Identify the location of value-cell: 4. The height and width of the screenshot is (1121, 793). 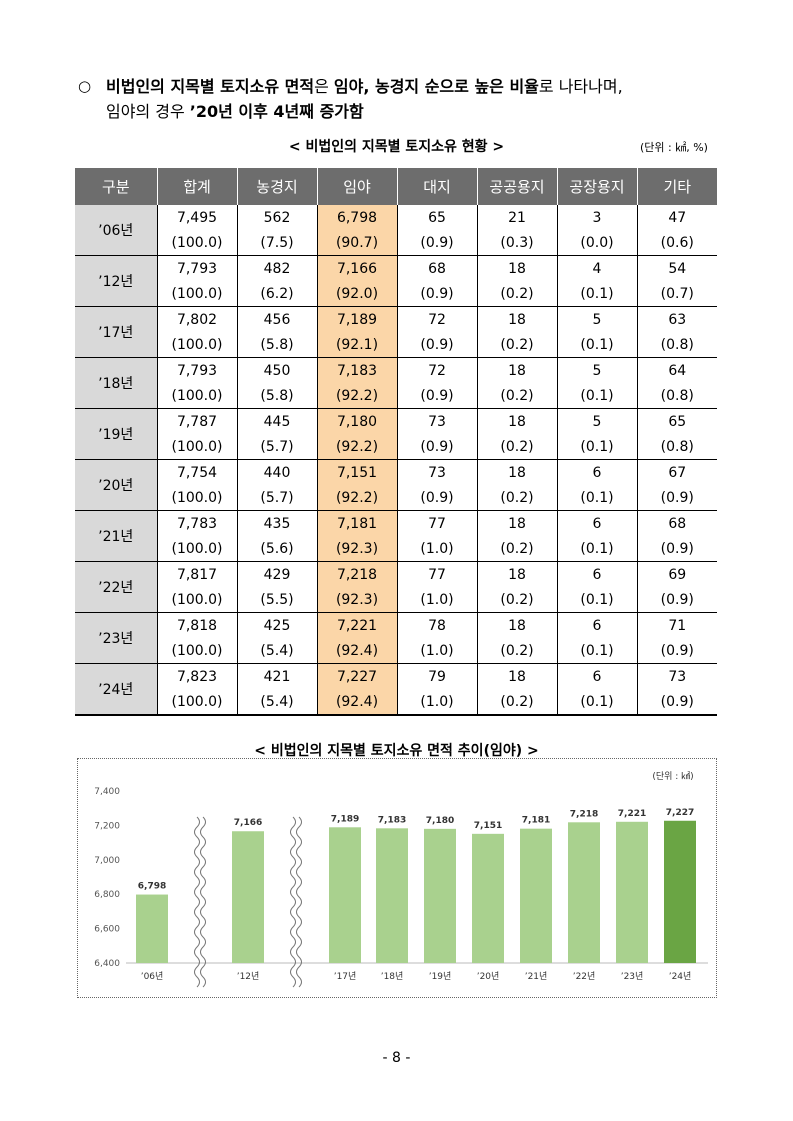
(596, 268).